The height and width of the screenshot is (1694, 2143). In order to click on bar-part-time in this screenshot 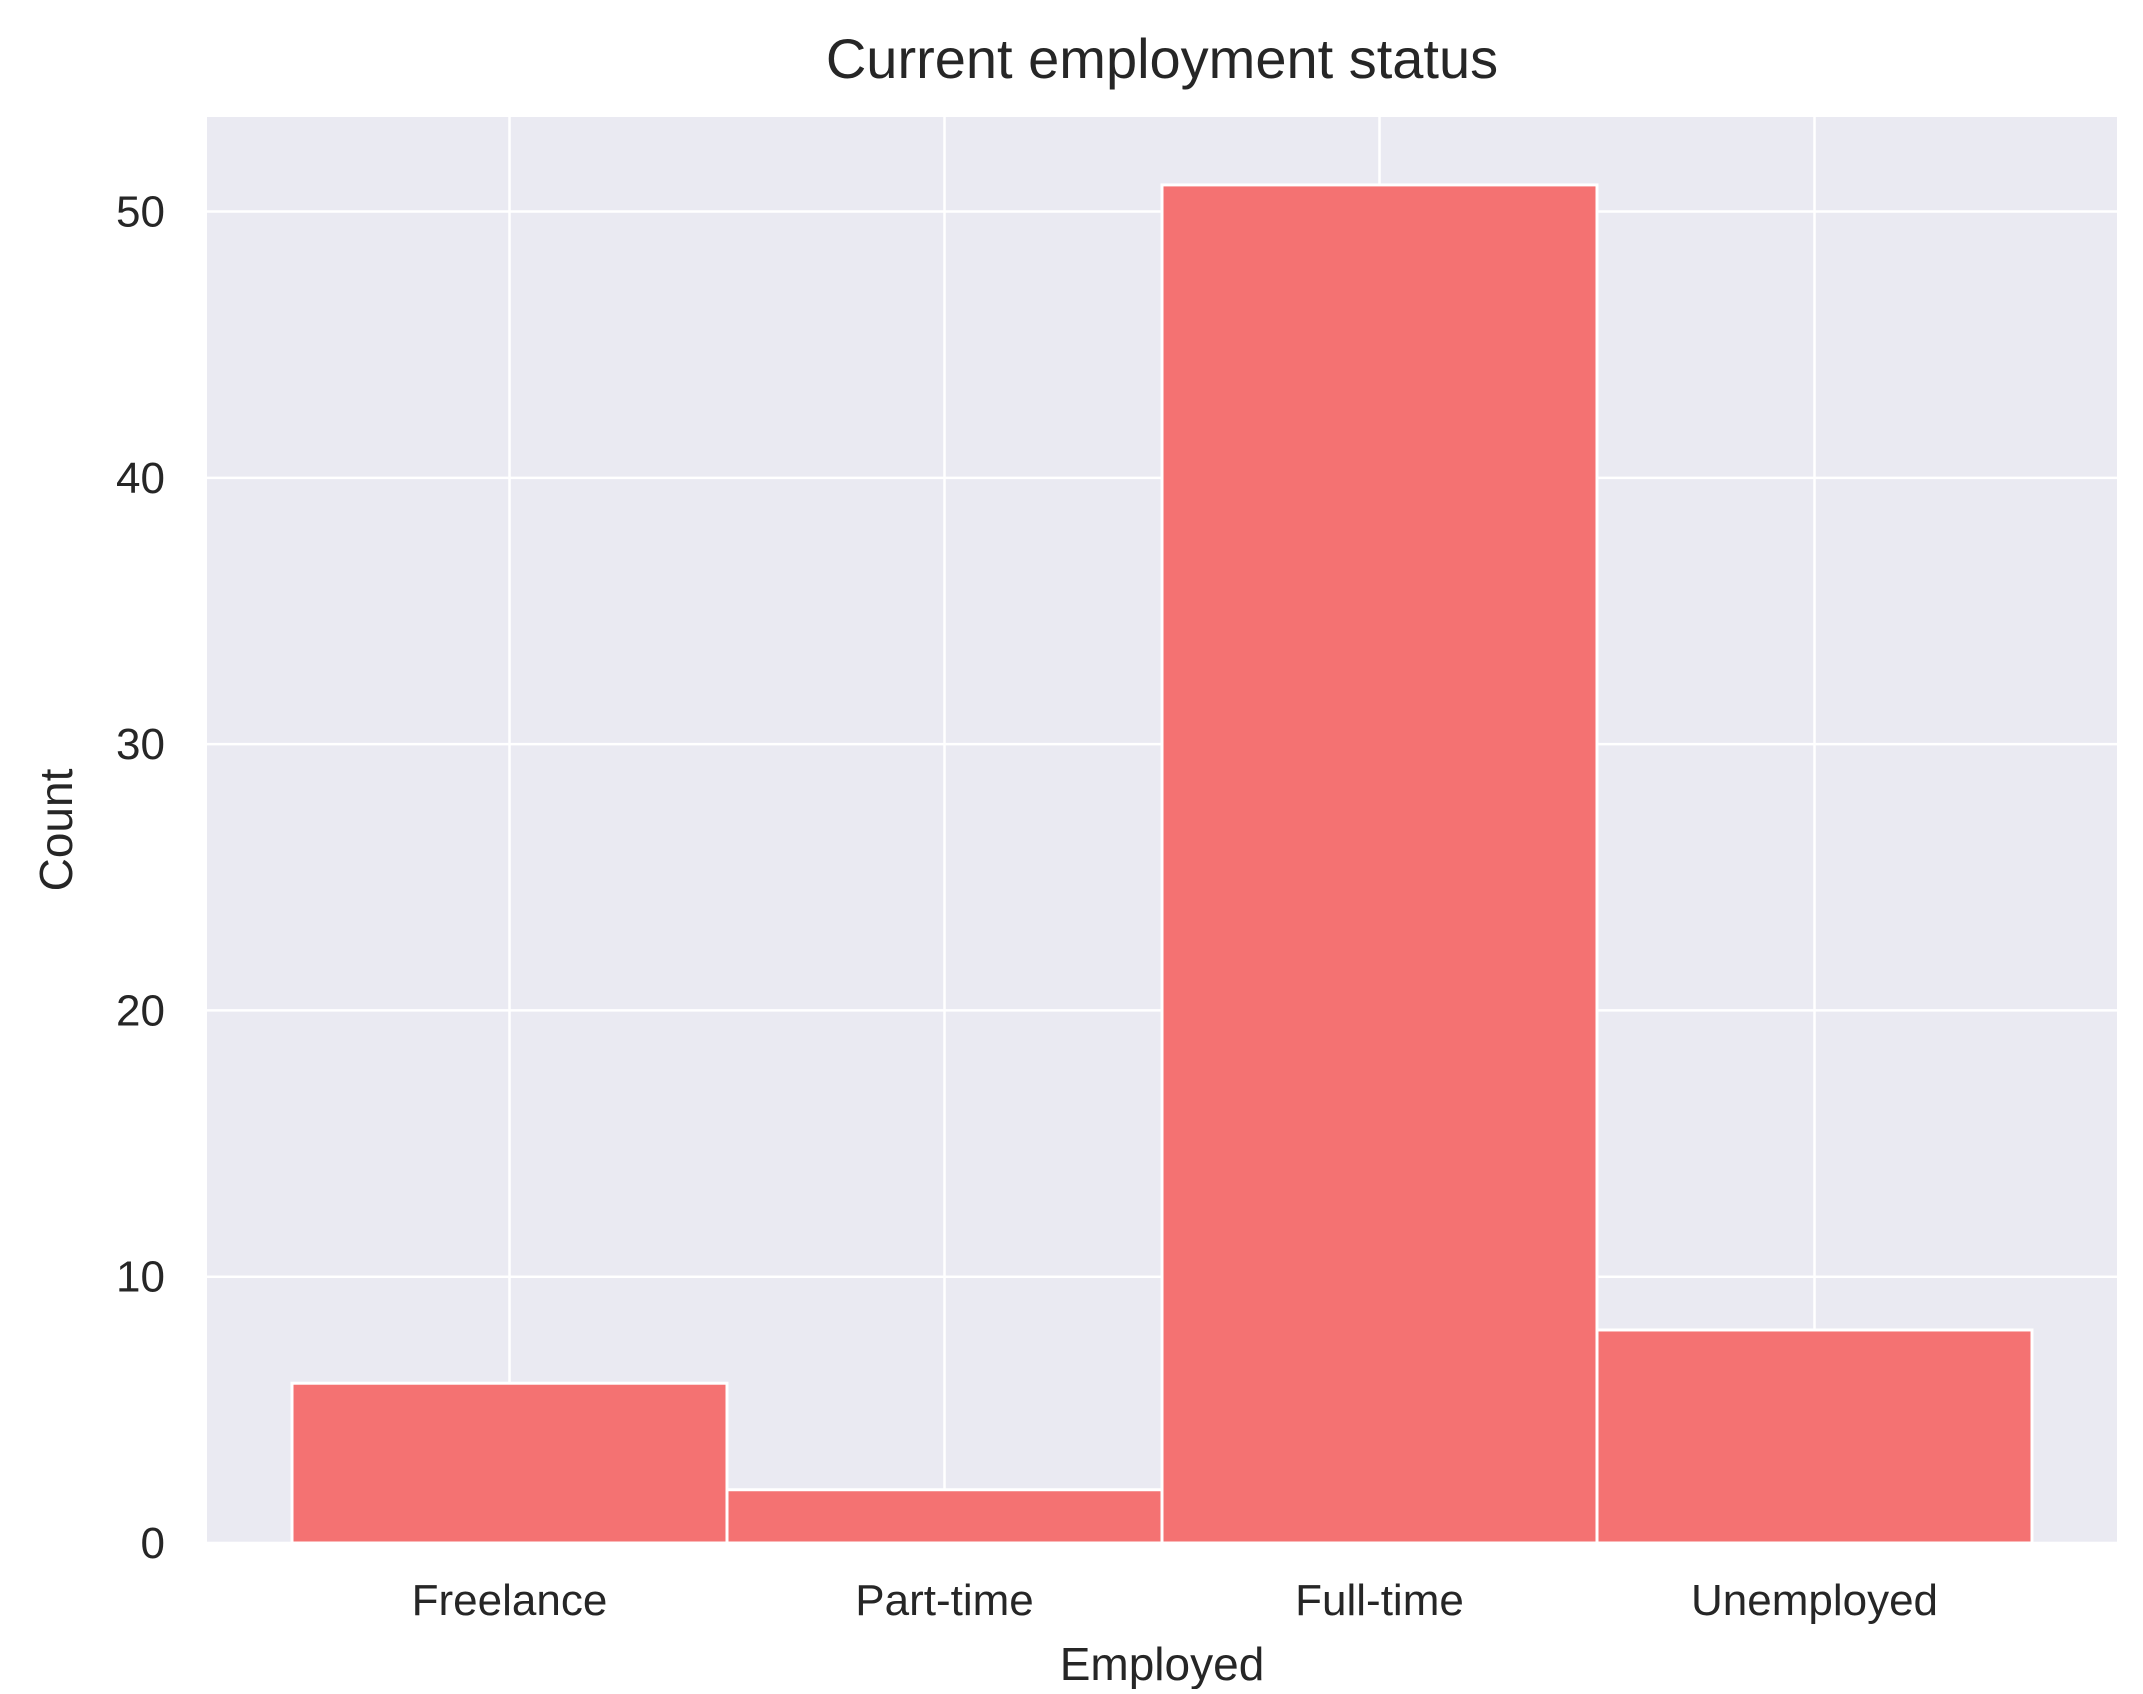, I will do `click(944, 1516)`.